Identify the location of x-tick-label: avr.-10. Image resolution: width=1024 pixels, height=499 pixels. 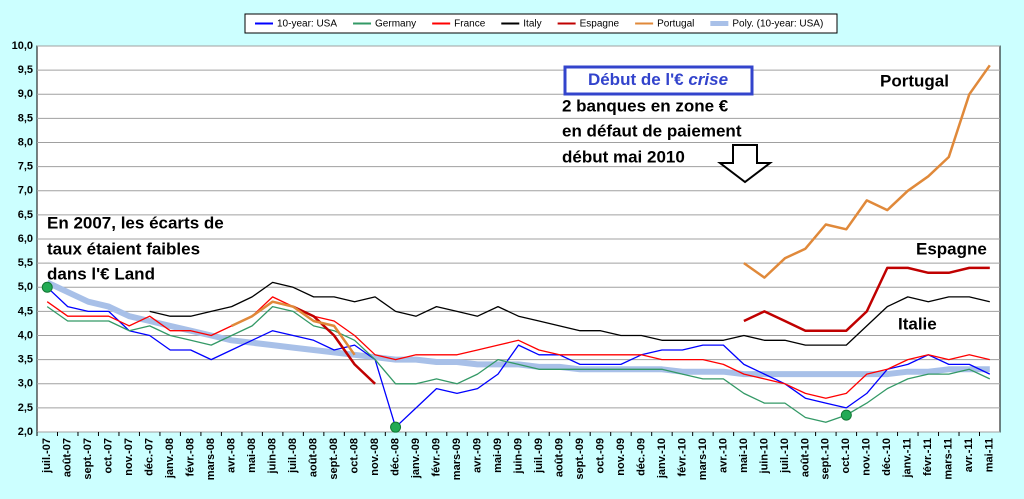
(723, 455).